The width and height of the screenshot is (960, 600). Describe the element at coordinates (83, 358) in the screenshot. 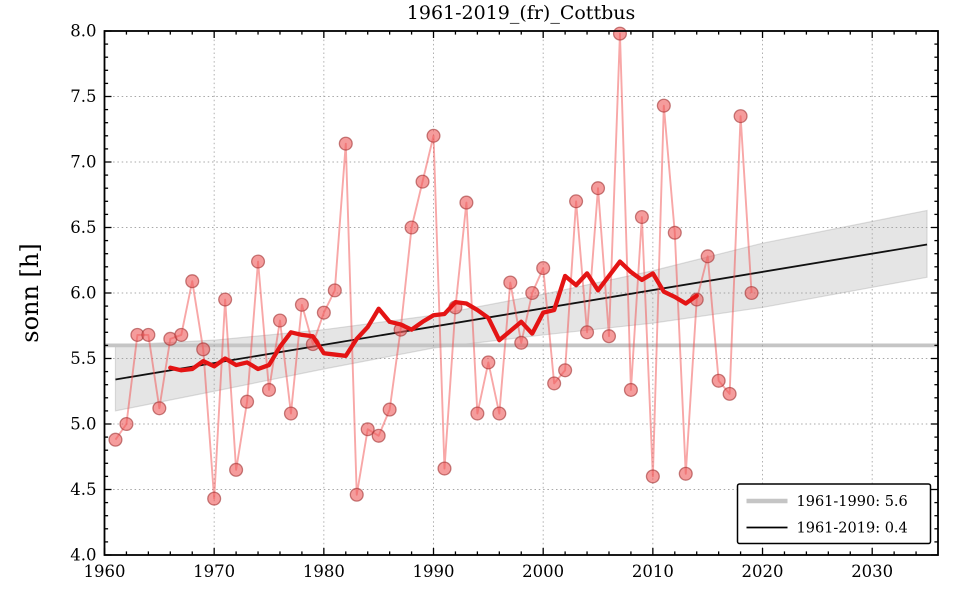

I see `y-tick-label: 5.5` at that location.